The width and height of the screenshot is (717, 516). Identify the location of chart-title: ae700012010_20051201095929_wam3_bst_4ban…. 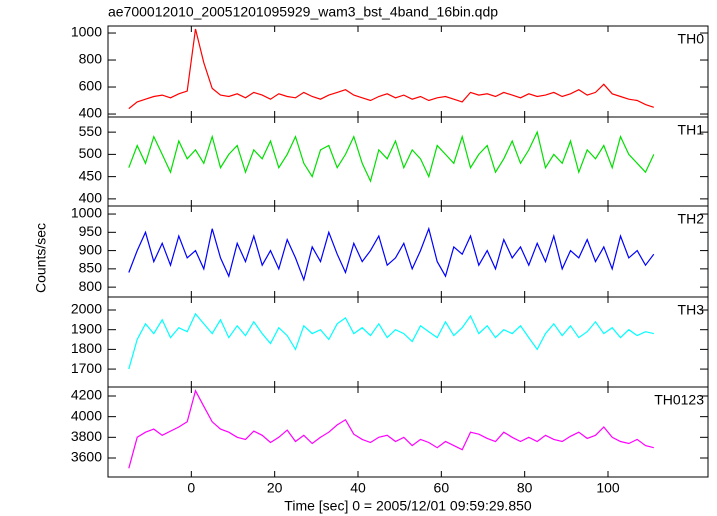
(303, 12).